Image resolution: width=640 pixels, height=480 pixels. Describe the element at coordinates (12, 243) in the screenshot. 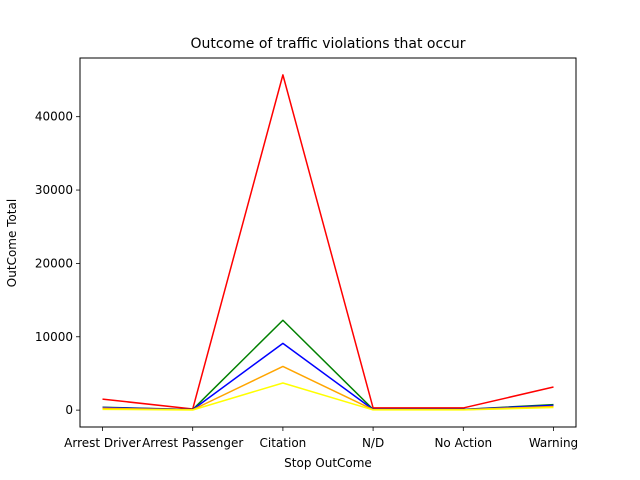

I see `y-axis-label: OutCome Total` at that location.